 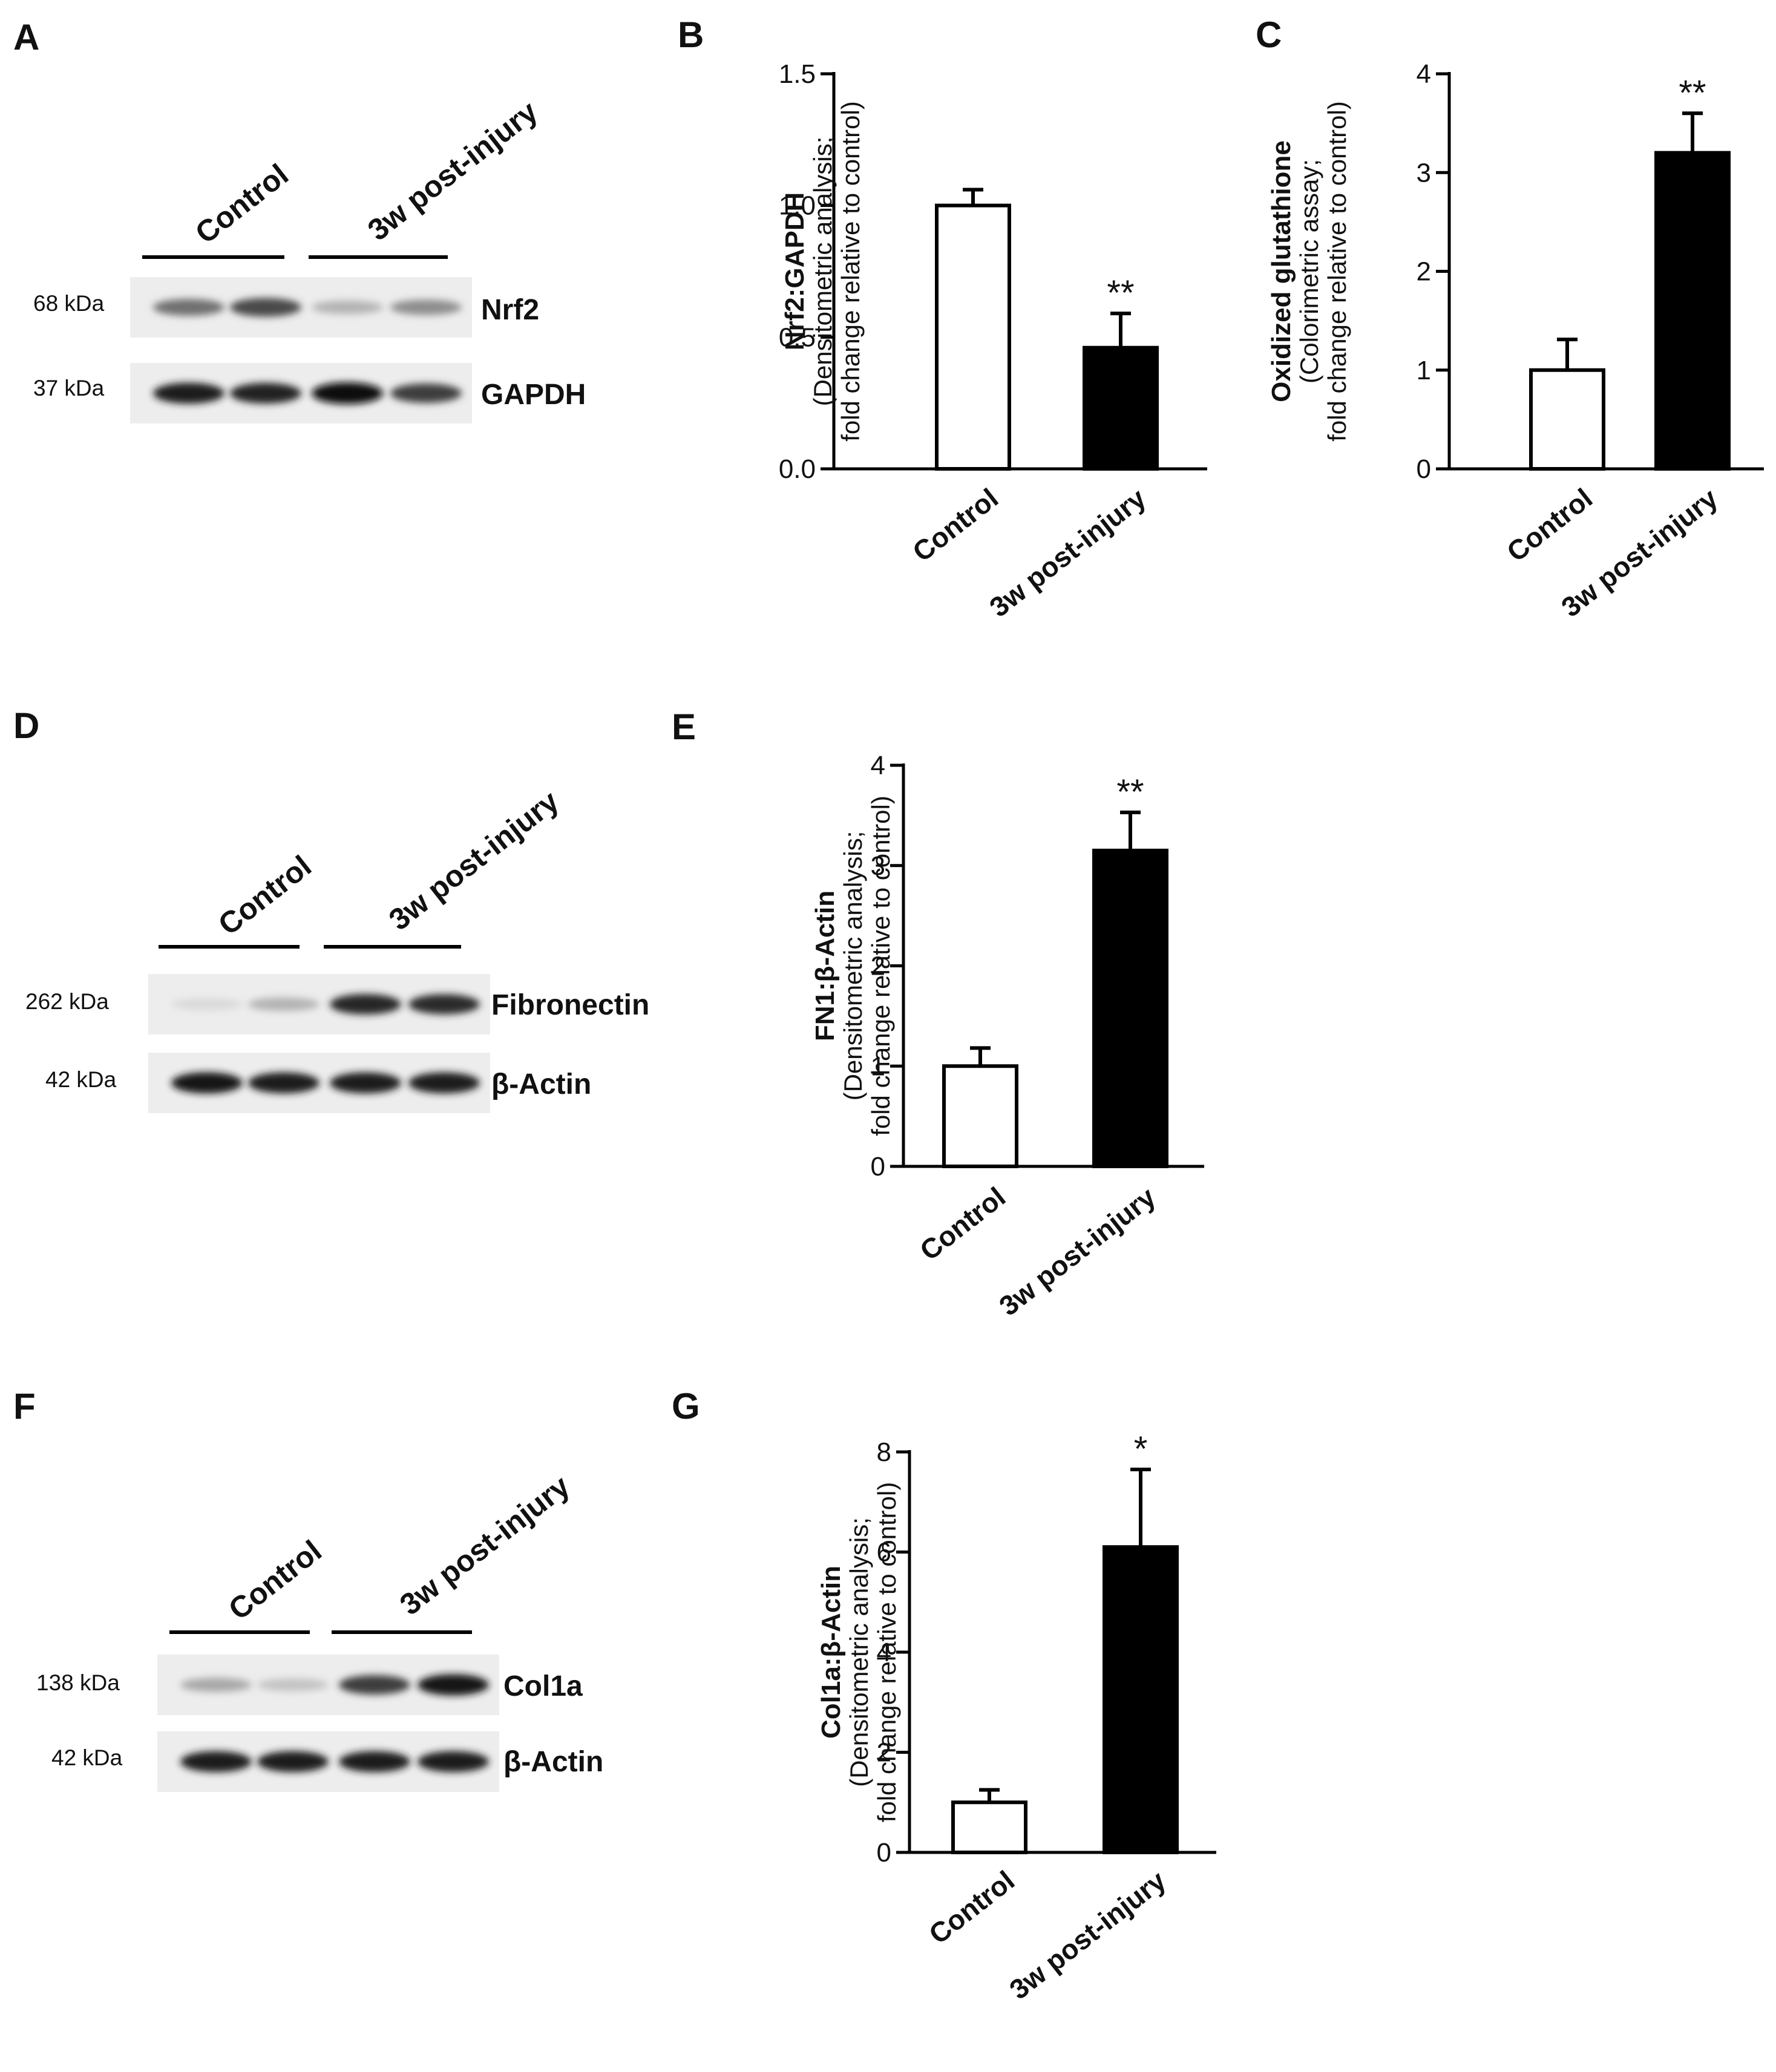 What do you see at coordinates (884, 1552) in the screenshot?
I see `y-tick-label: 6` at bounding box center [884, 1552].